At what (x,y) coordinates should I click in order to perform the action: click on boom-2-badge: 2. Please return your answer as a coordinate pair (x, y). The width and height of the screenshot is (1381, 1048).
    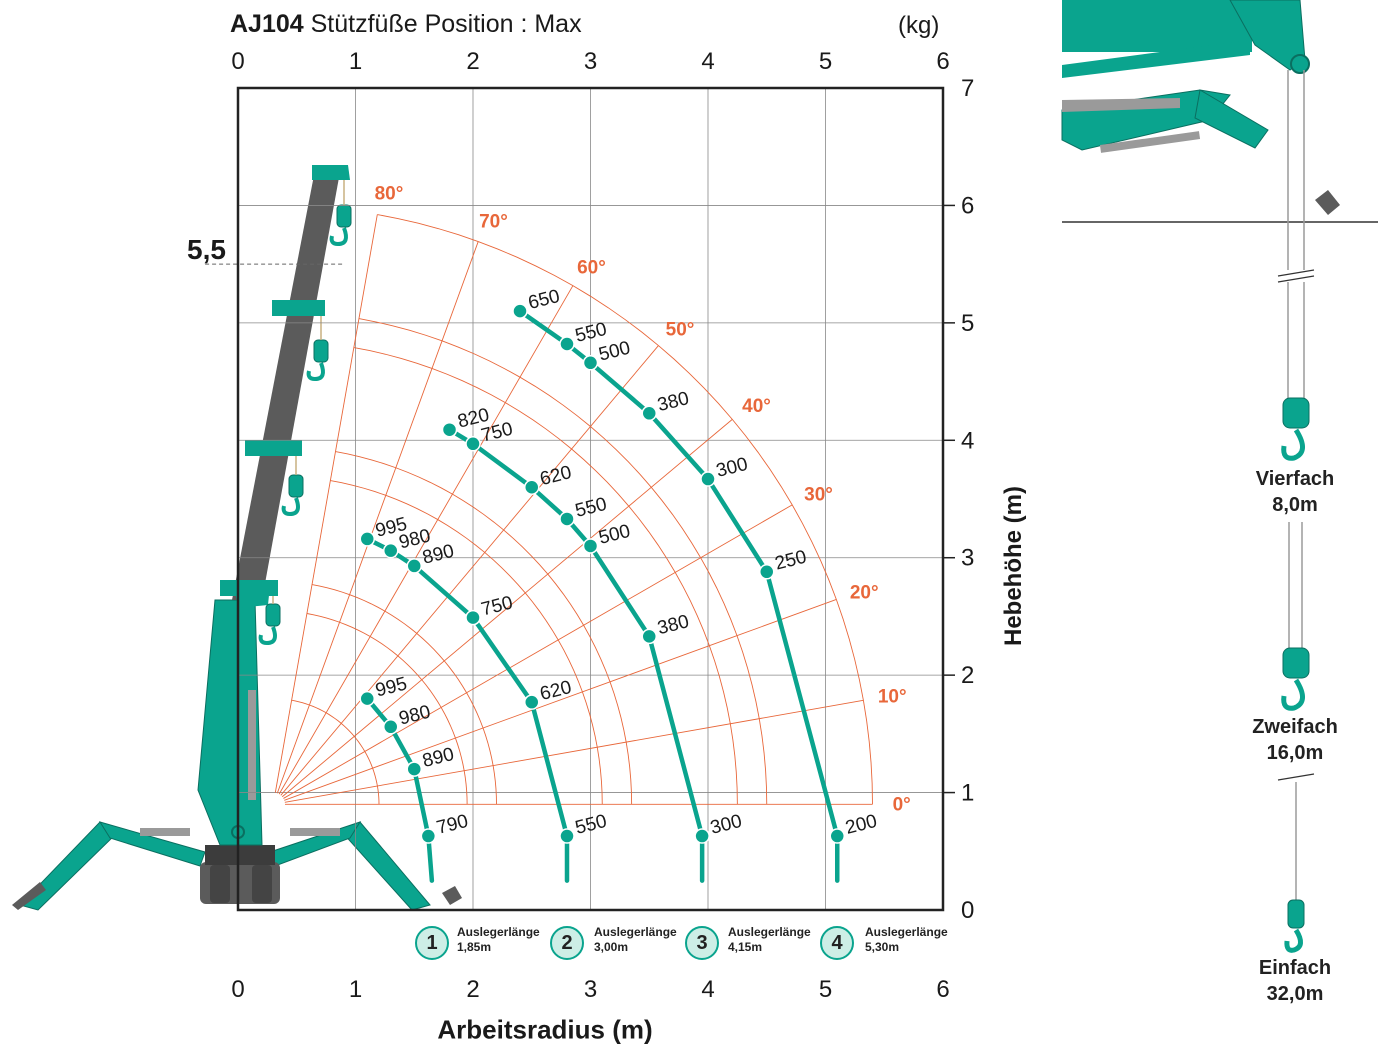
    Looking at the image, I should click on (567, 943).